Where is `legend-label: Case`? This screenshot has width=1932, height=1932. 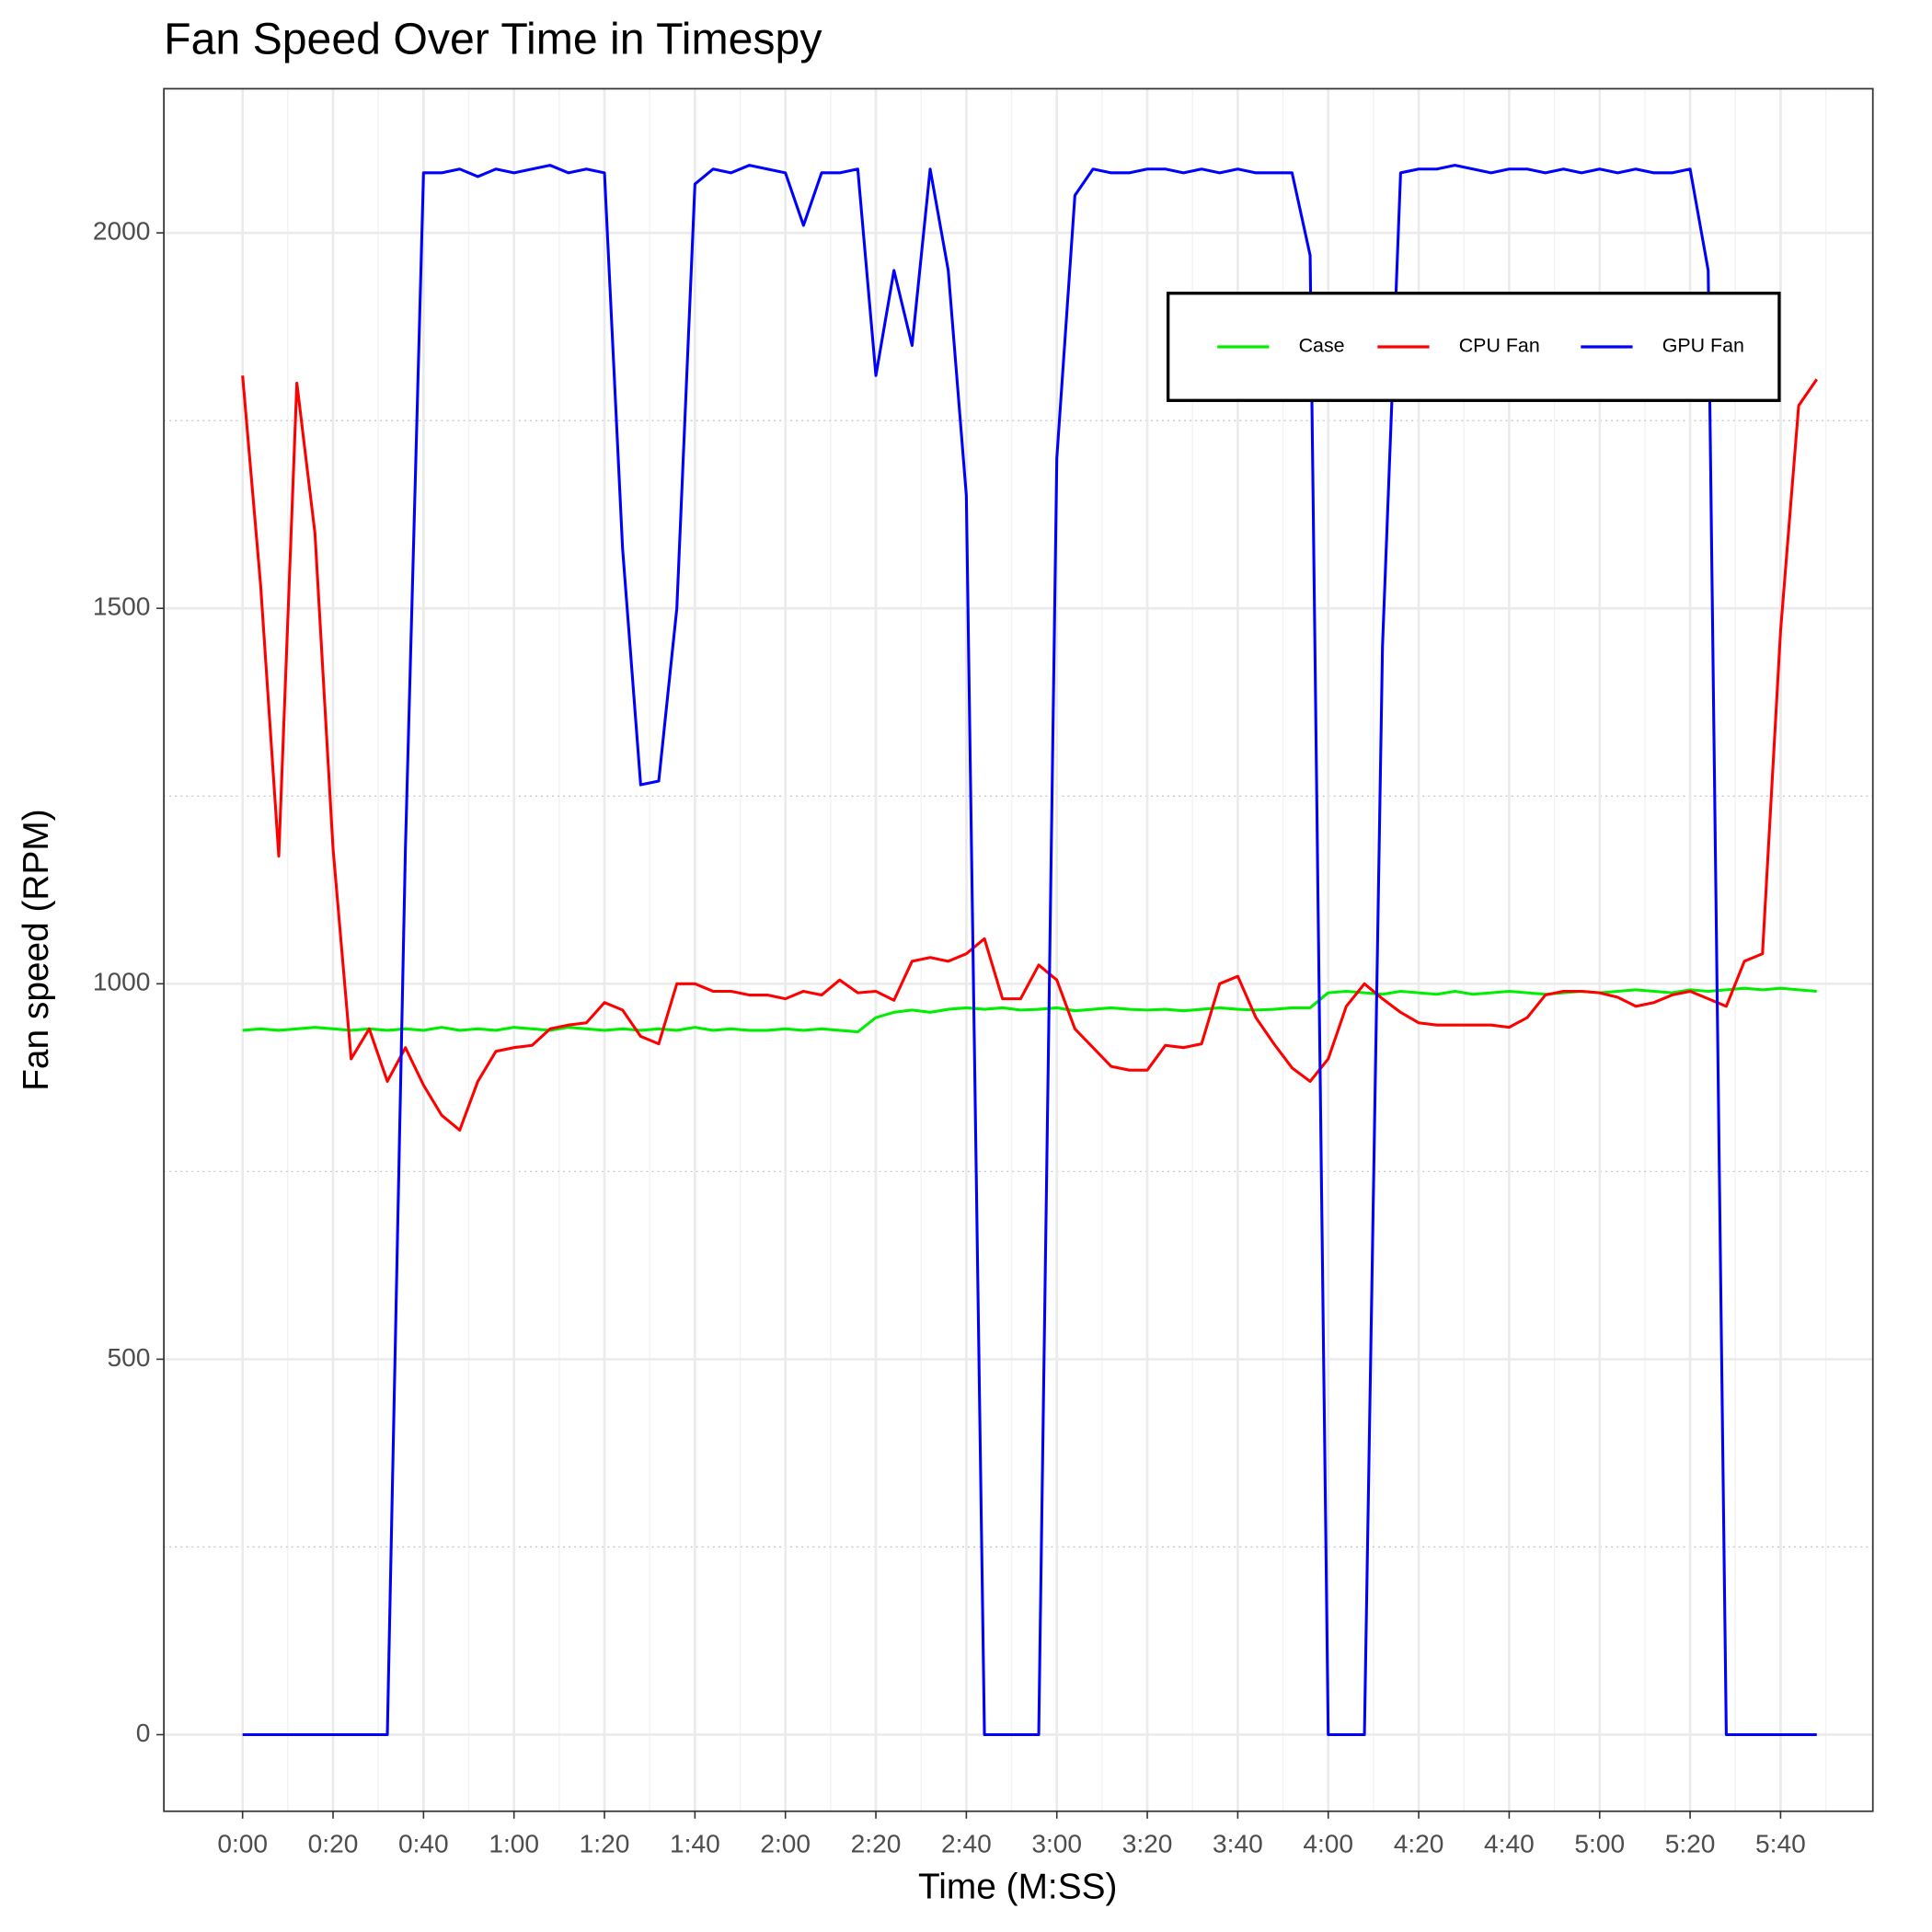 legend-label: Case is located at coordinates (1322, 346).